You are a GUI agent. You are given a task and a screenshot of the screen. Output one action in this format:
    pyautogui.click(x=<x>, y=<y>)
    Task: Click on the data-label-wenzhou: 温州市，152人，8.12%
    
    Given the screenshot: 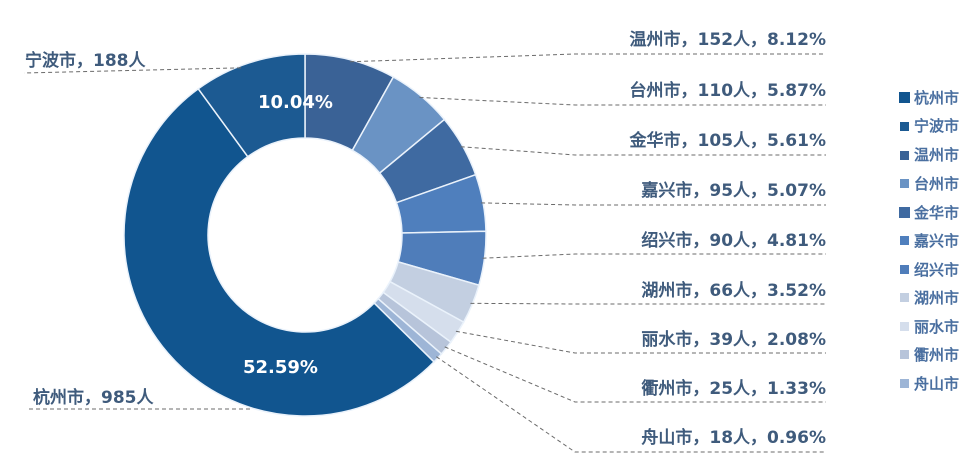 What is the action you would take?
    pyautogui.click(x=728, y=39)
    